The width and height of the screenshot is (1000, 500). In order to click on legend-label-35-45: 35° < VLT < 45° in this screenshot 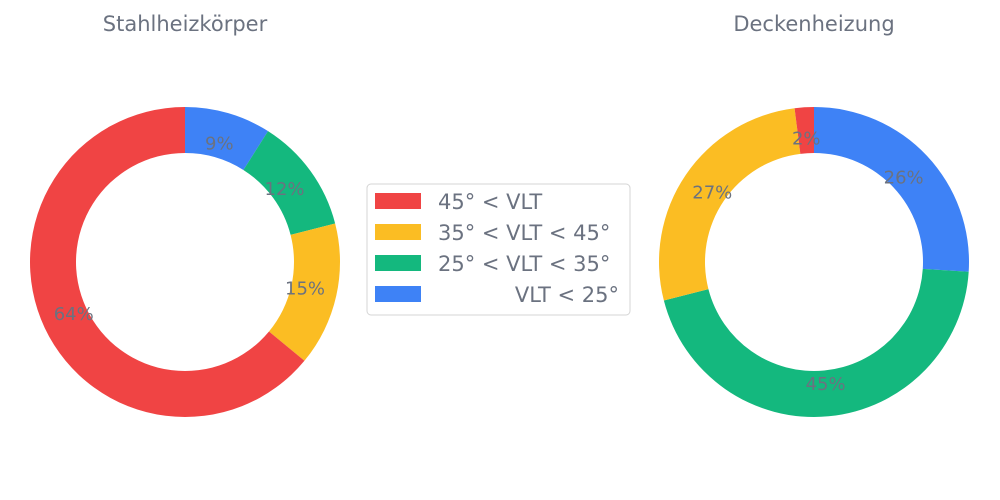, I will do `click(524, 233)`.